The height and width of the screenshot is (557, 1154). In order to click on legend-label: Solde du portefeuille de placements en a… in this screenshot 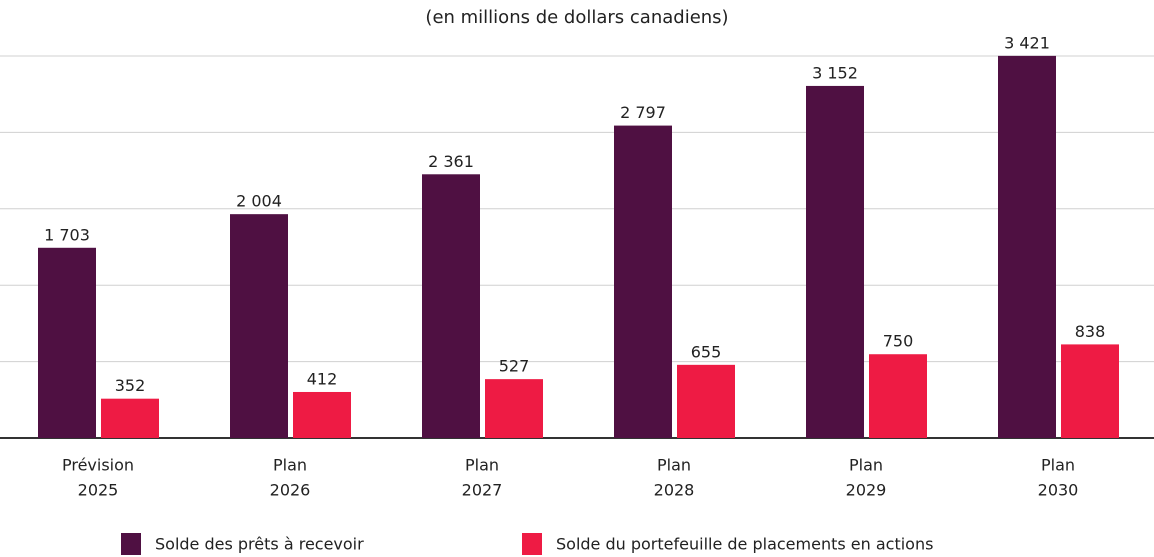, I will do `click(744, 544)`.